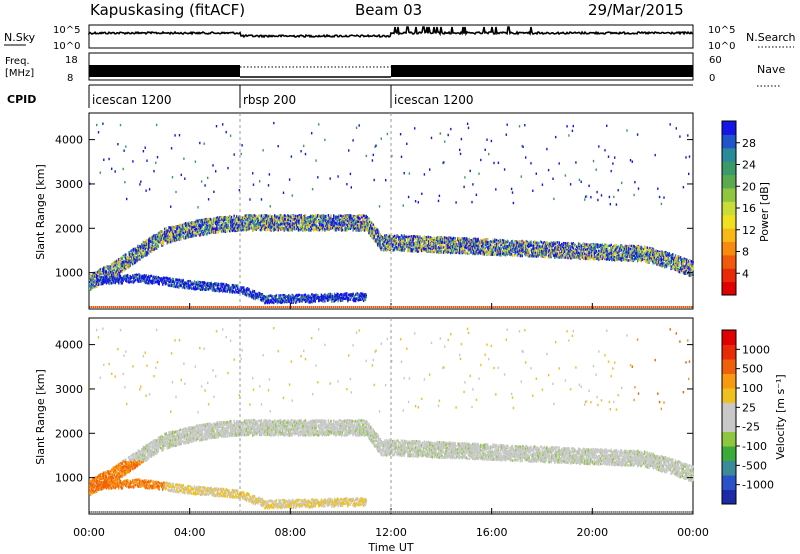 The height and width of the screenshot is (554, 800). Describe the element at coordinates (66, 46) in the screenshot. I see `noise-left-tick-bottom: 10^0` at that location.